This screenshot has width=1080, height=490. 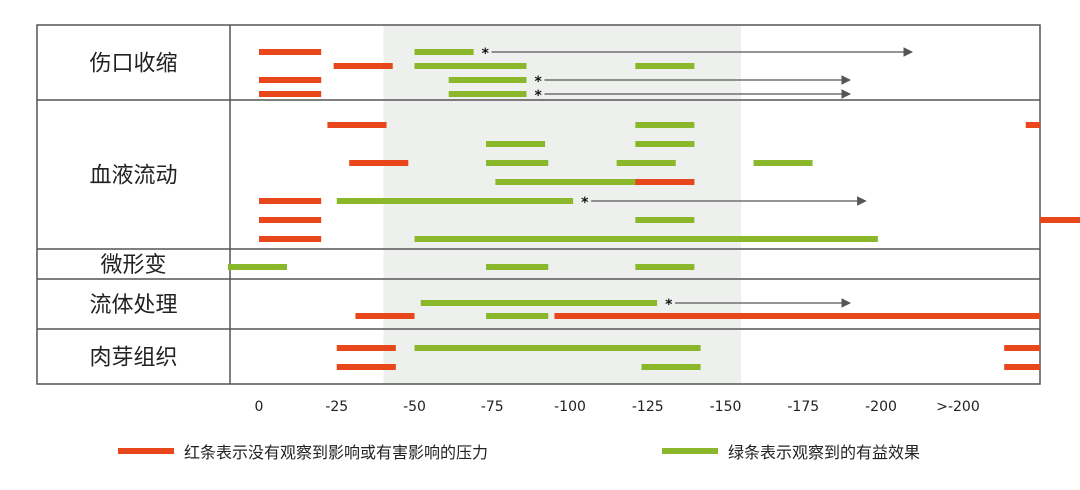 I want to click on legend-label: 绿条表示观察到的有益效果, so click(x=824, y=452).